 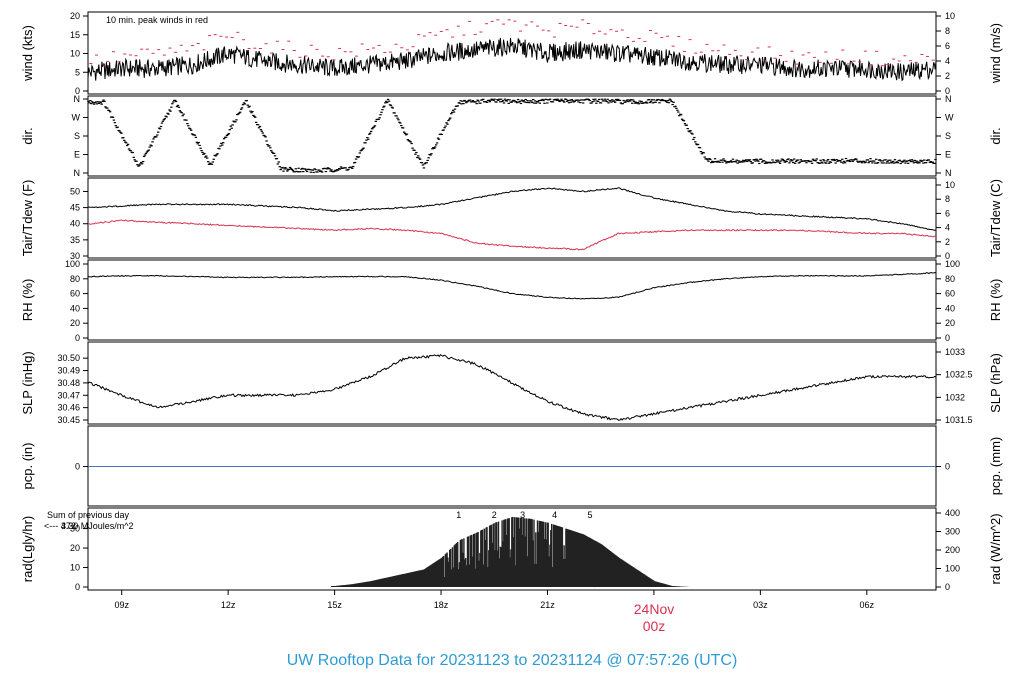 I want to click on ylabel-left-rh: RH (%), so click(x=27, y=300).